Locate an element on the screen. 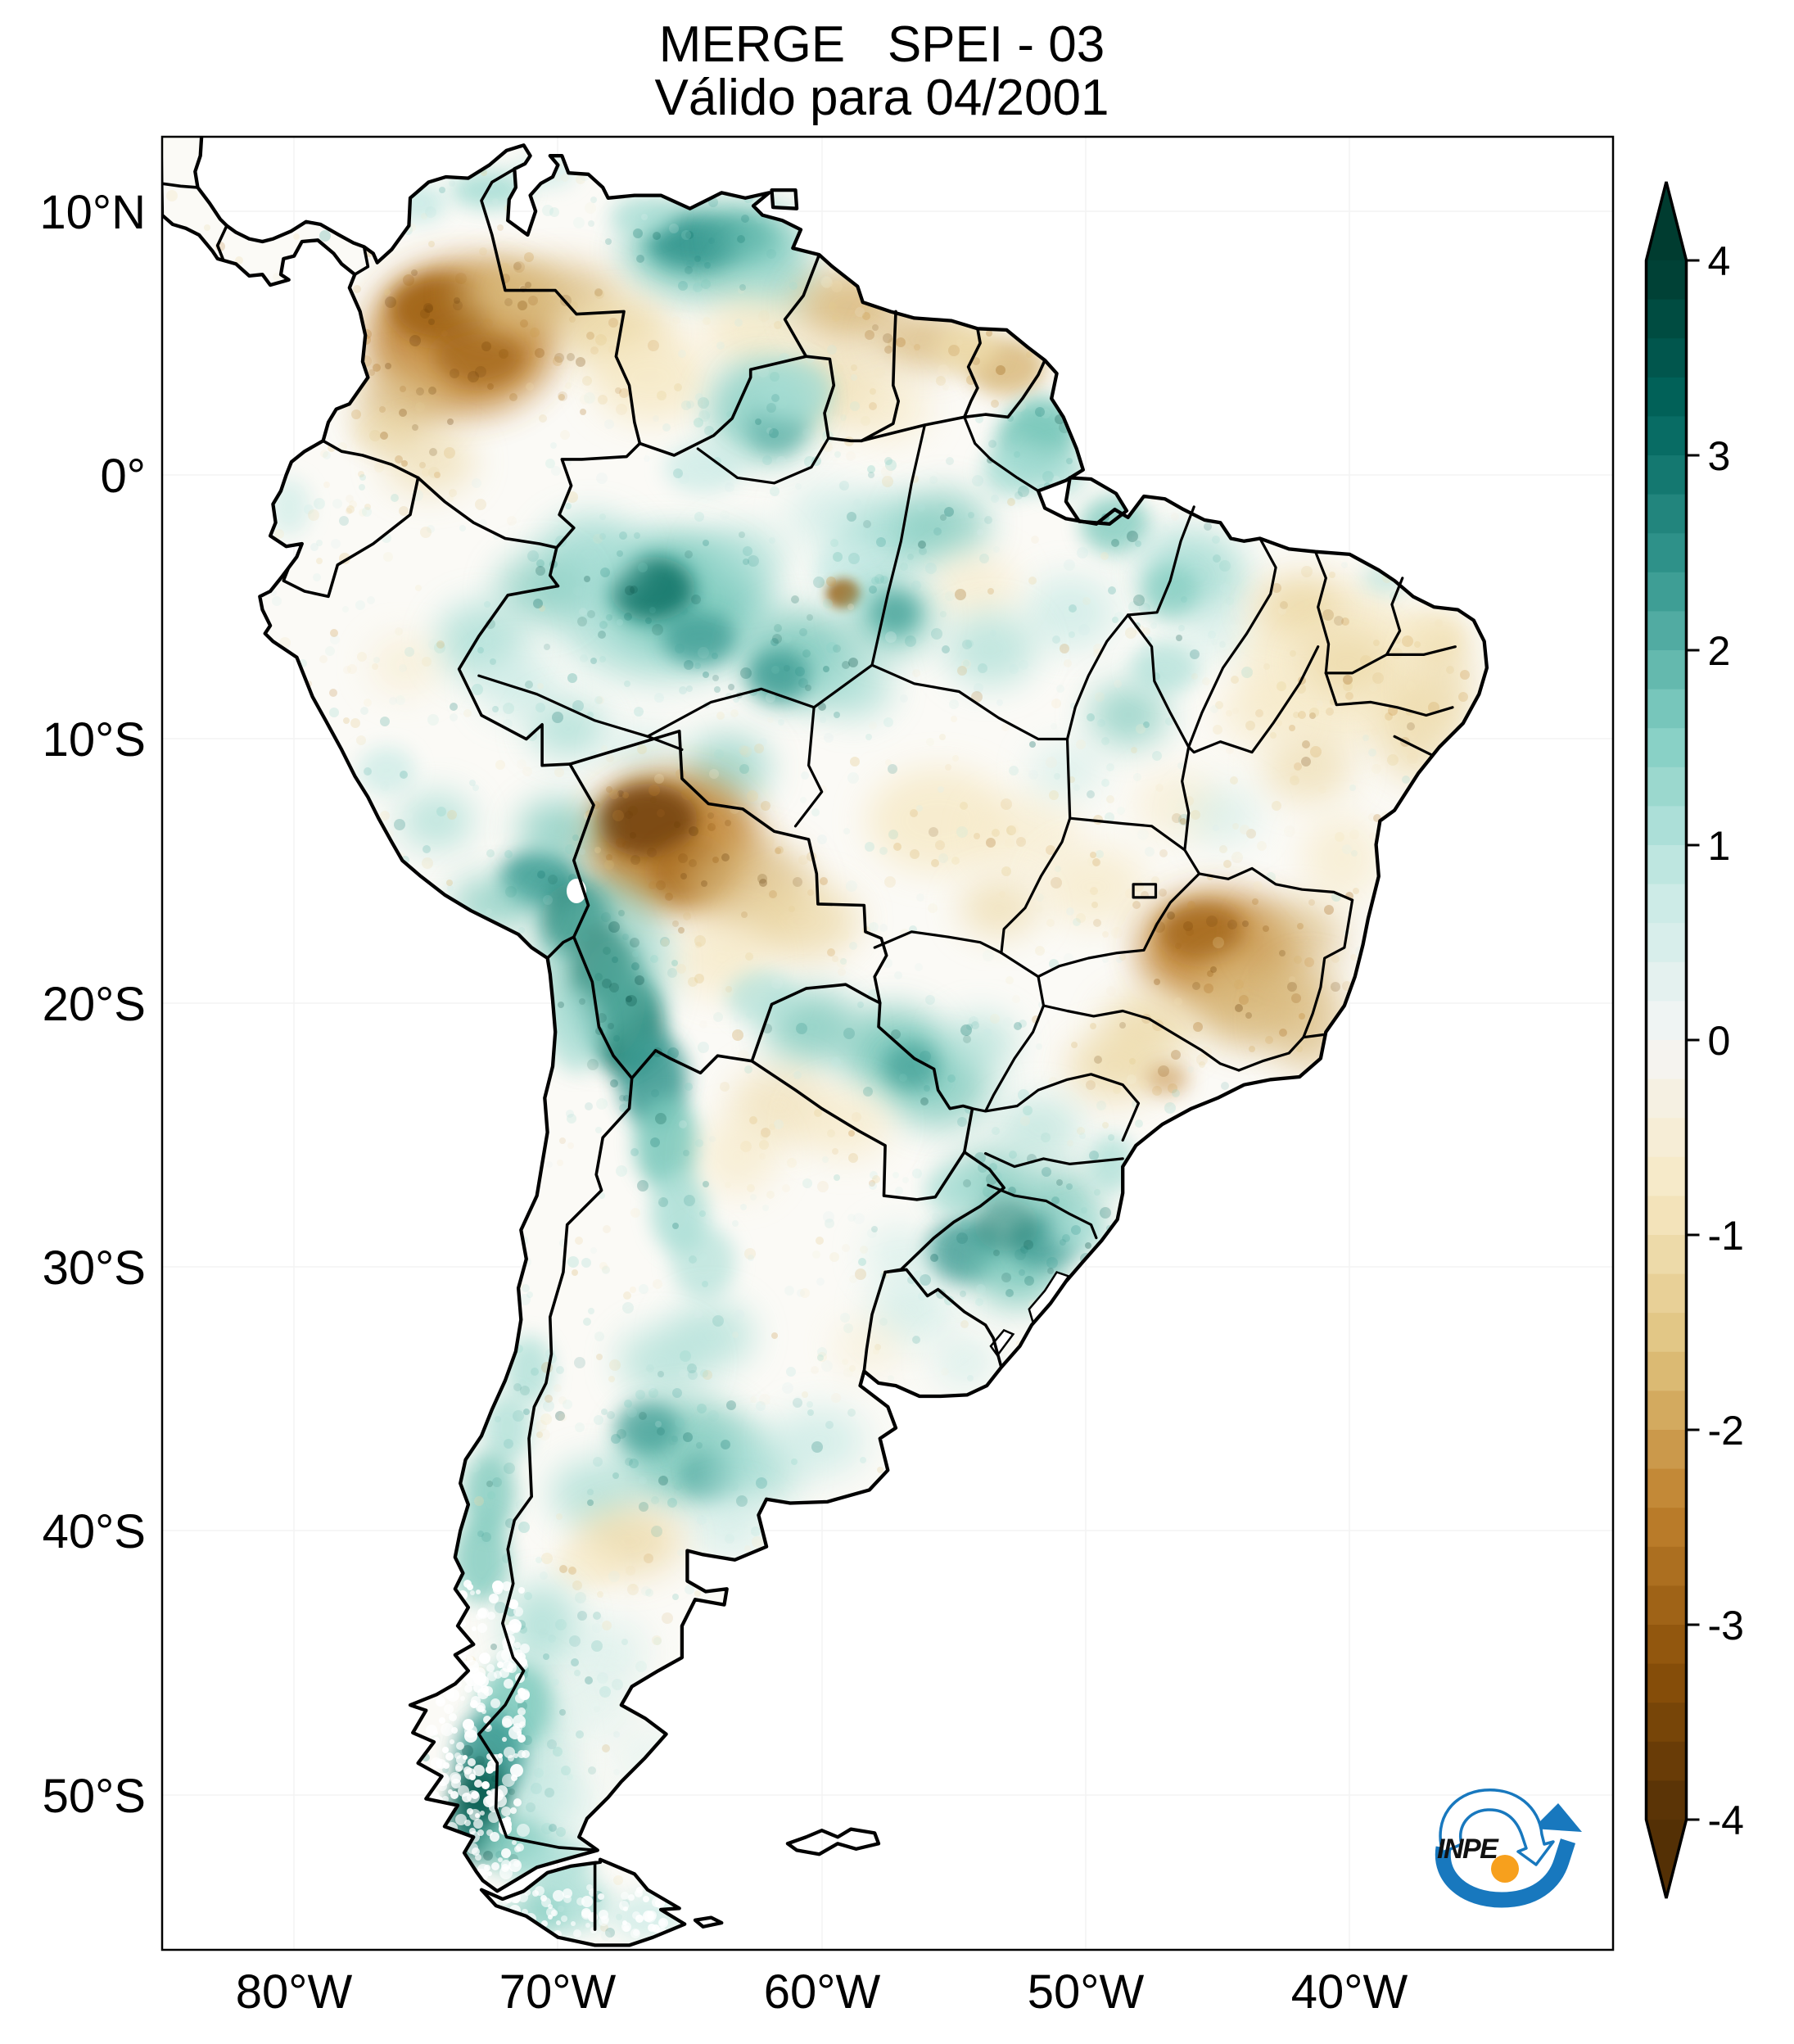 The image size is (1794, 2044). svg-text: 70°W is located at coordinates (558, 1992).